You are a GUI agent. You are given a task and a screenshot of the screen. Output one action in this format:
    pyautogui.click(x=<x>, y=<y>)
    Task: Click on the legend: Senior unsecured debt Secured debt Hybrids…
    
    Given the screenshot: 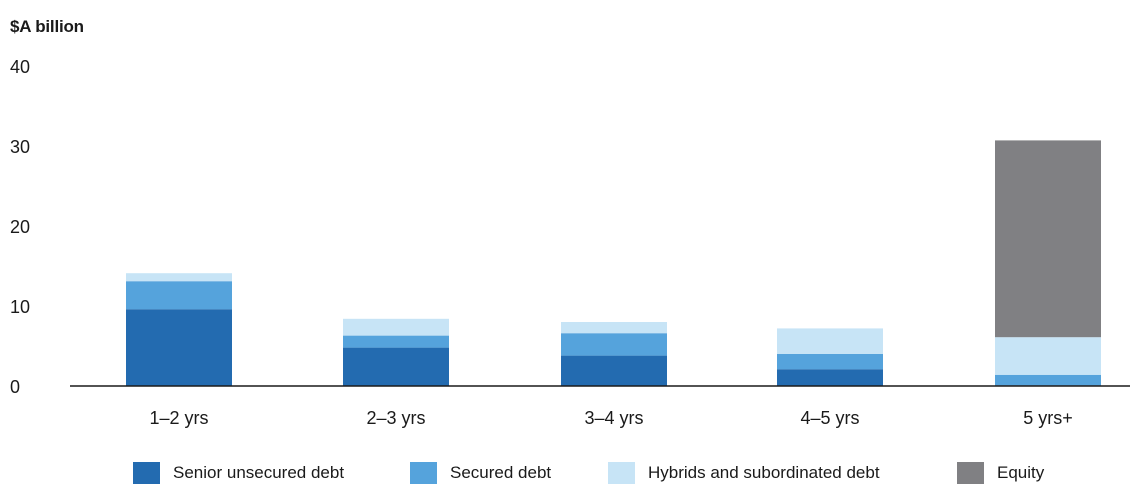 What is the action you would take?
    pyautogui.click(x=571, y=473)
    